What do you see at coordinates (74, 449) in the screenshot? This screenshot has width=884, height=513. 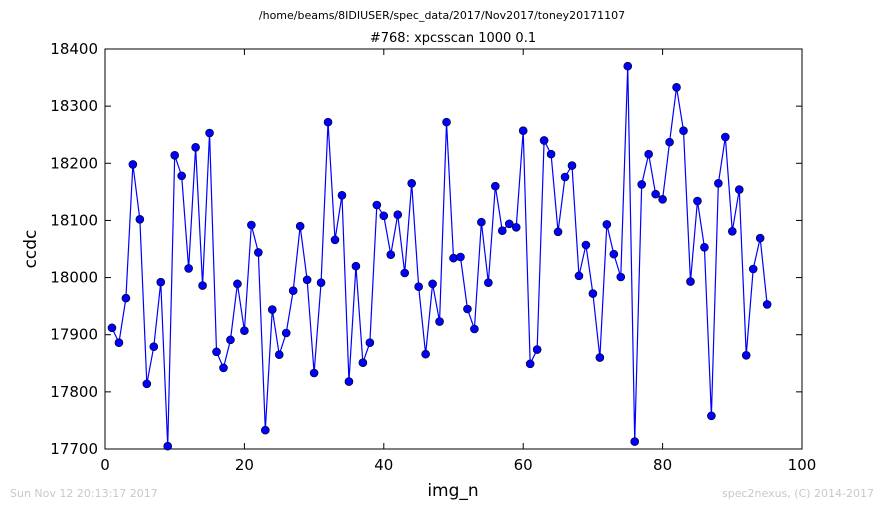 I see `y-tick-label: 17700` at bounding box center [74, 449].